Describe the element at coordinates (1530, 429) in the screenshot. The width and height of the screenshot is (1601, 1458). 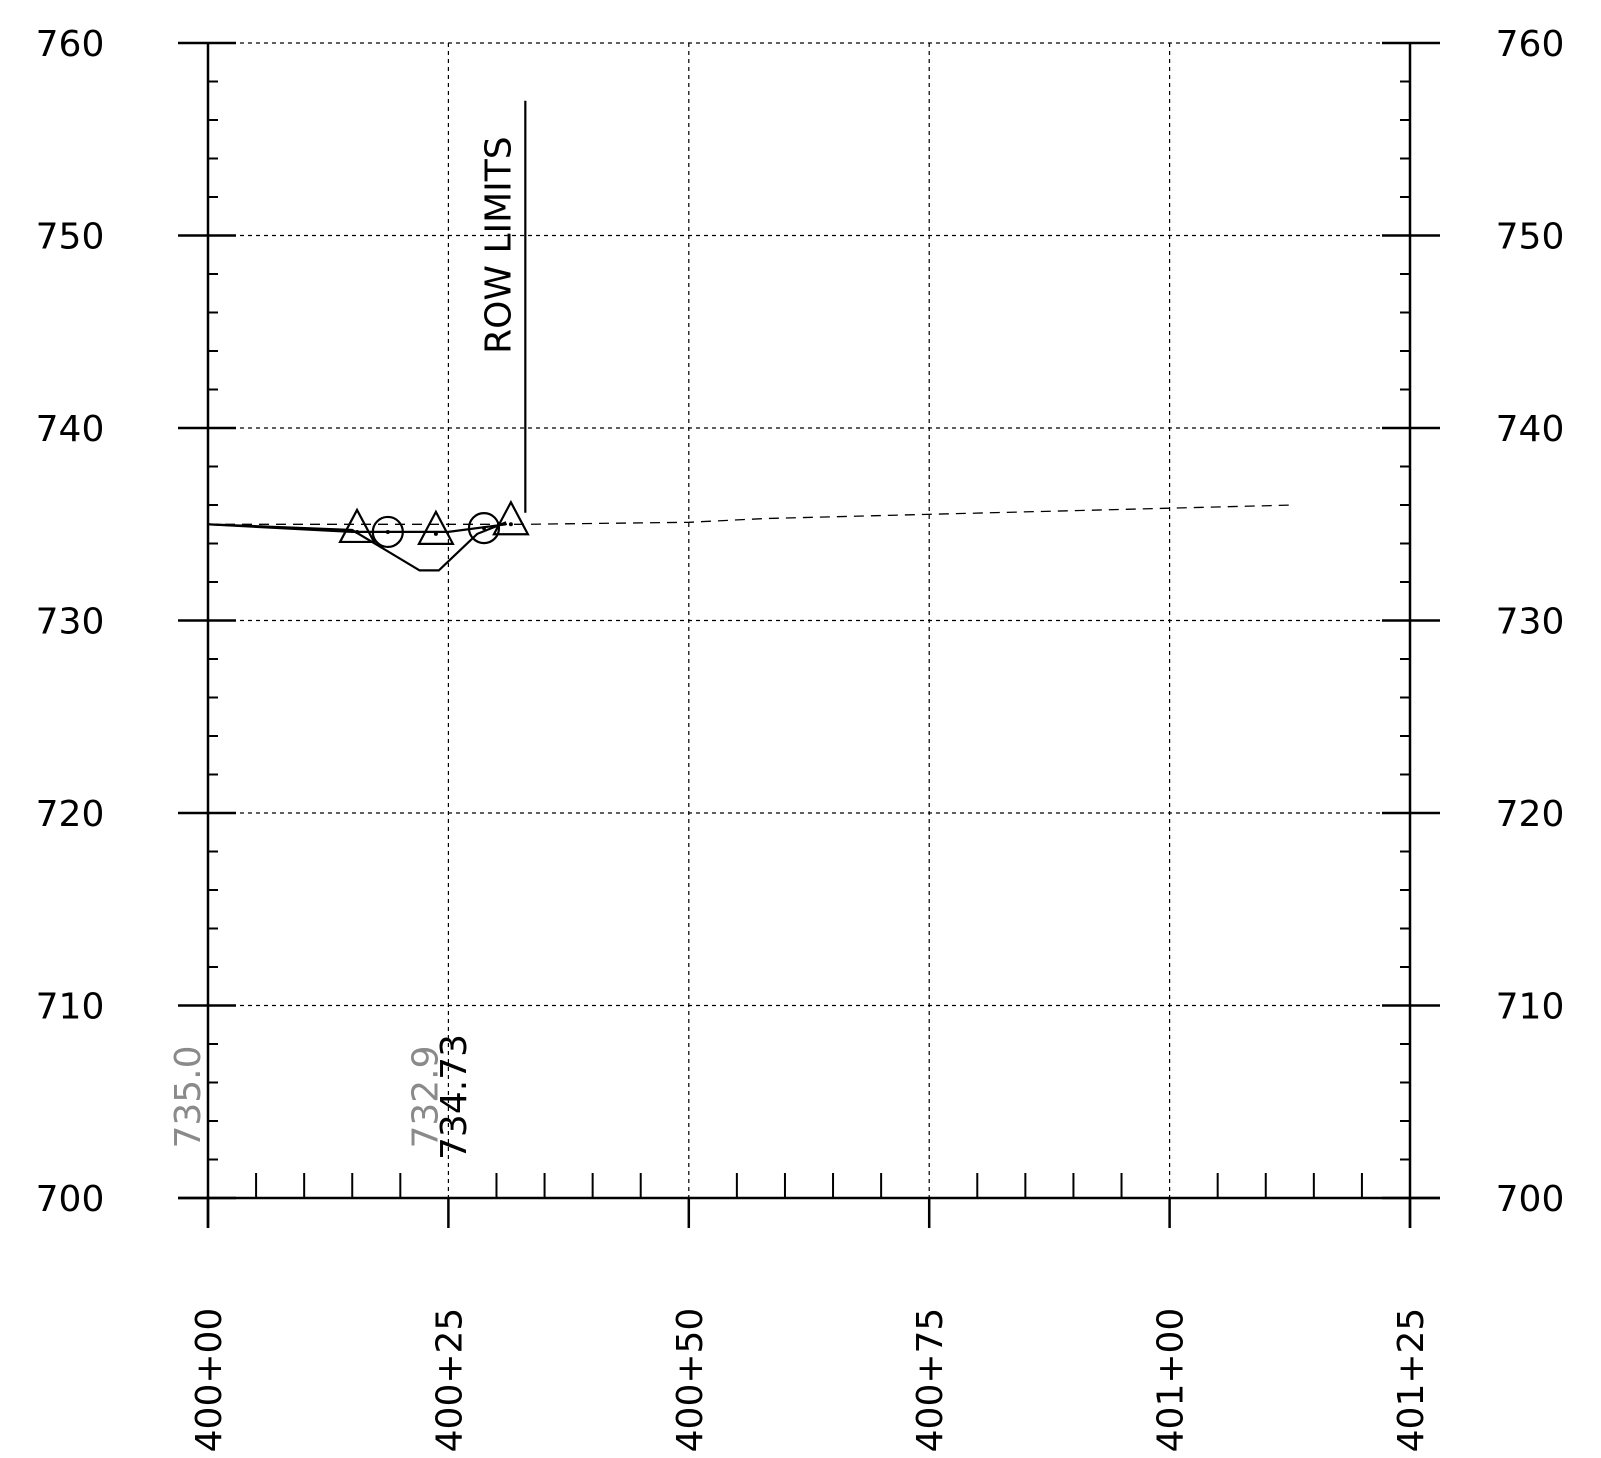
I see `y-tick-label-right: 740` at that location.